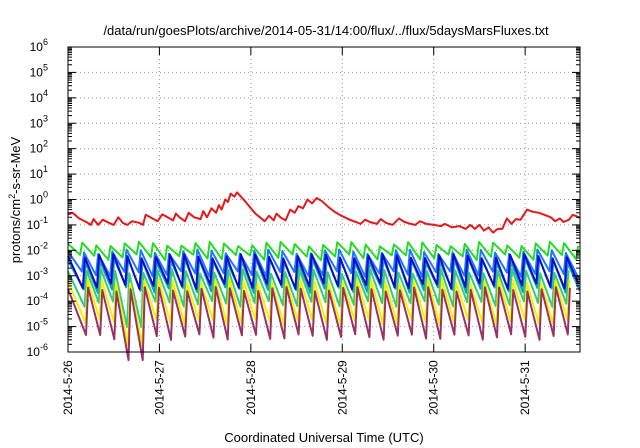  I want to click on x-tick-label: 2014-5-26, so click(68, 387).